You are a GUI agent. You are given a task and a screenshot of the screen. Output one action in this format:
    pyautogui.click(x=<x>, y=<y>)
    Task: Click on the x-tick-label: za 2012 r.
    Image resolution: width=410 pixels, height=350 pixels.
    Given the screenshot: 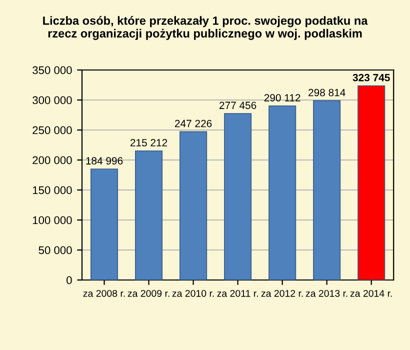 What is the action you would take?
    pyautogui.click(x=282, y=293)
    